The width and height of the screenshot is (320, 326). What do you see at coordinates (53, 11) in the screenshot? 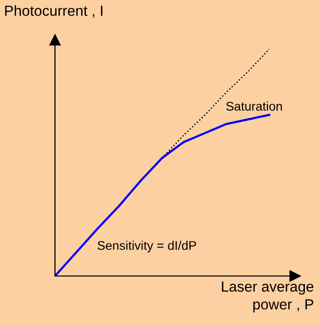
I see `y-axis-title: Photocurrent , I` at bounding box center [53, 11].